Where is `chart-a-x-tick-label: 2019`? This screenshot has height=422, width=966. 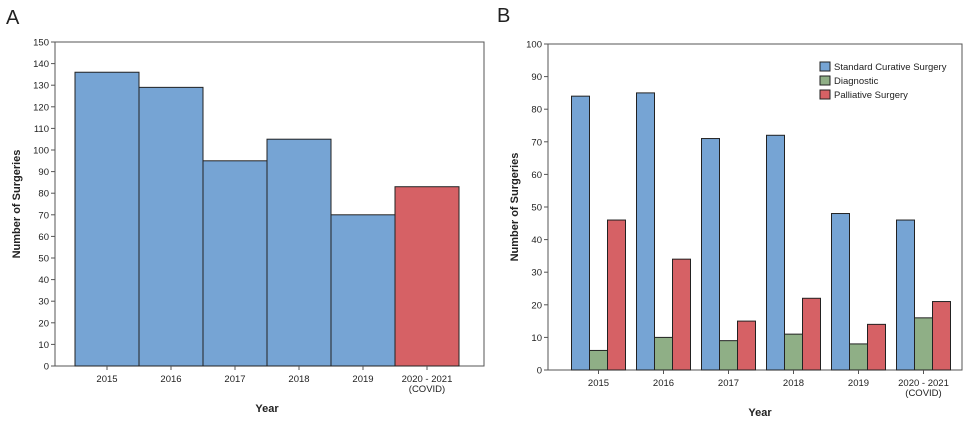
chart-a-x-tick-label: 2019 is located at coordinates (362, 379).